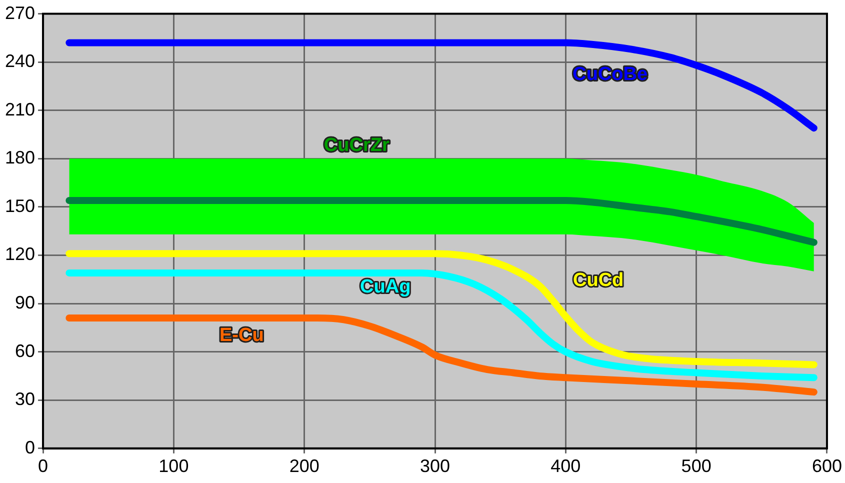 The height and width of the screenshot is (483, 845). What do you see at coordinates (43, 466) in the screenshot?
I see `x-tick-label: 0` at bounding box center [43, 466].